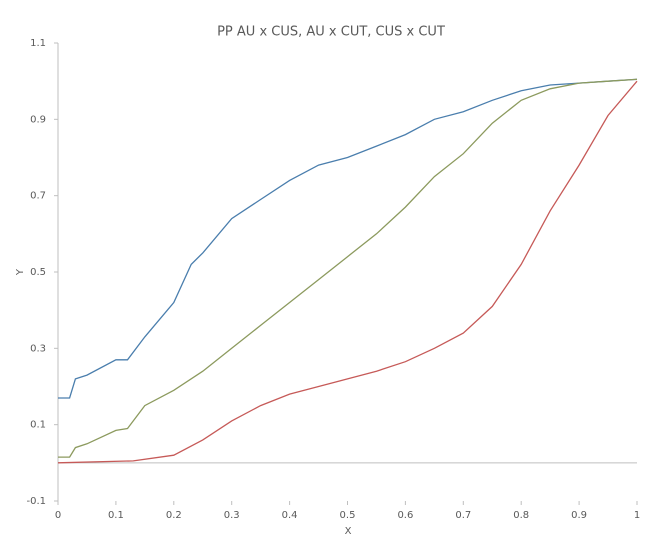  I want to click on x-tick-label: 0.7, so click(463, 515).